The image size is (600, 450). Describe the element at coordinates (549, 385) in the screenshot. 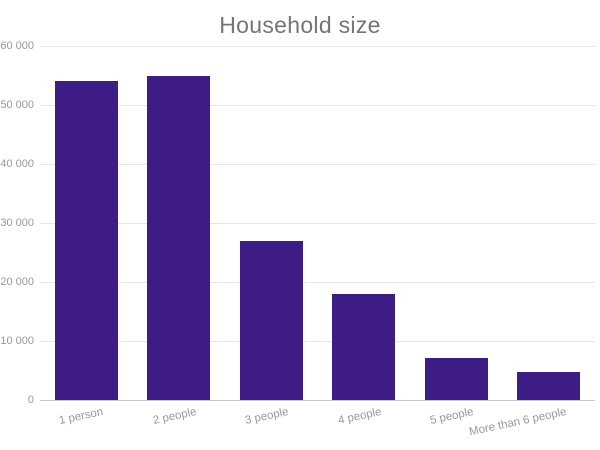

I see `bar-more-than-6-people` at that location.